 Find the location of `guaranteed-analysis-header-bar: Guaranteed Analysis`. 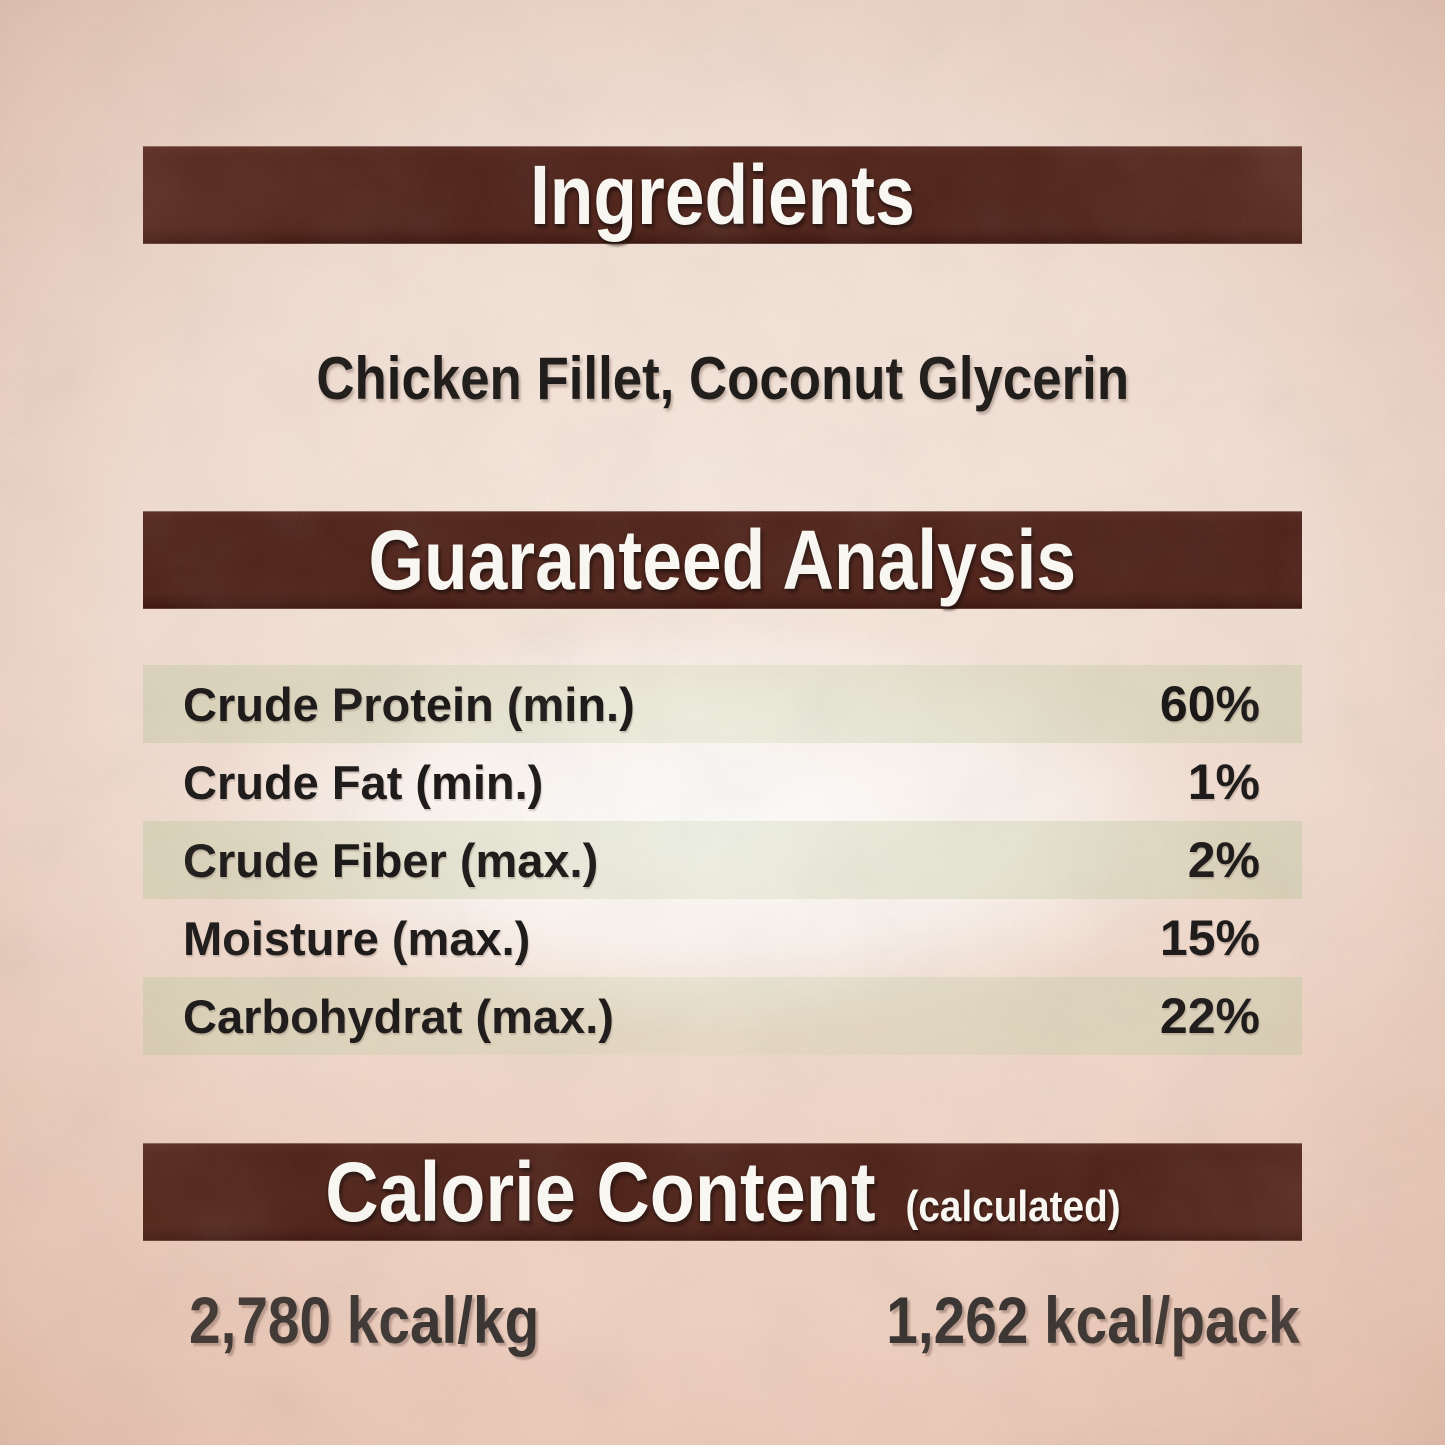

guaranteed-analysis-header-bar: Guaranteed Analysis is located at coordinates (722, 560).